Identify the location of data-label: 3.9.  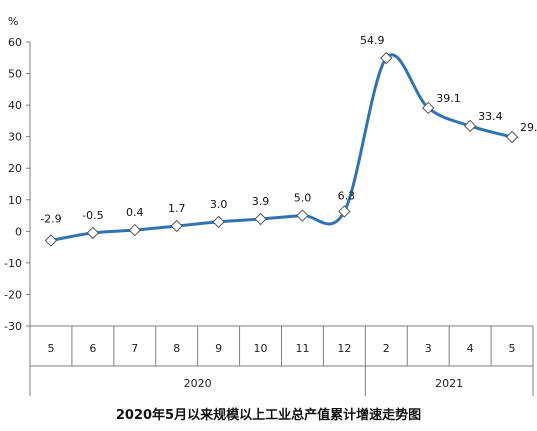
(261, 201).